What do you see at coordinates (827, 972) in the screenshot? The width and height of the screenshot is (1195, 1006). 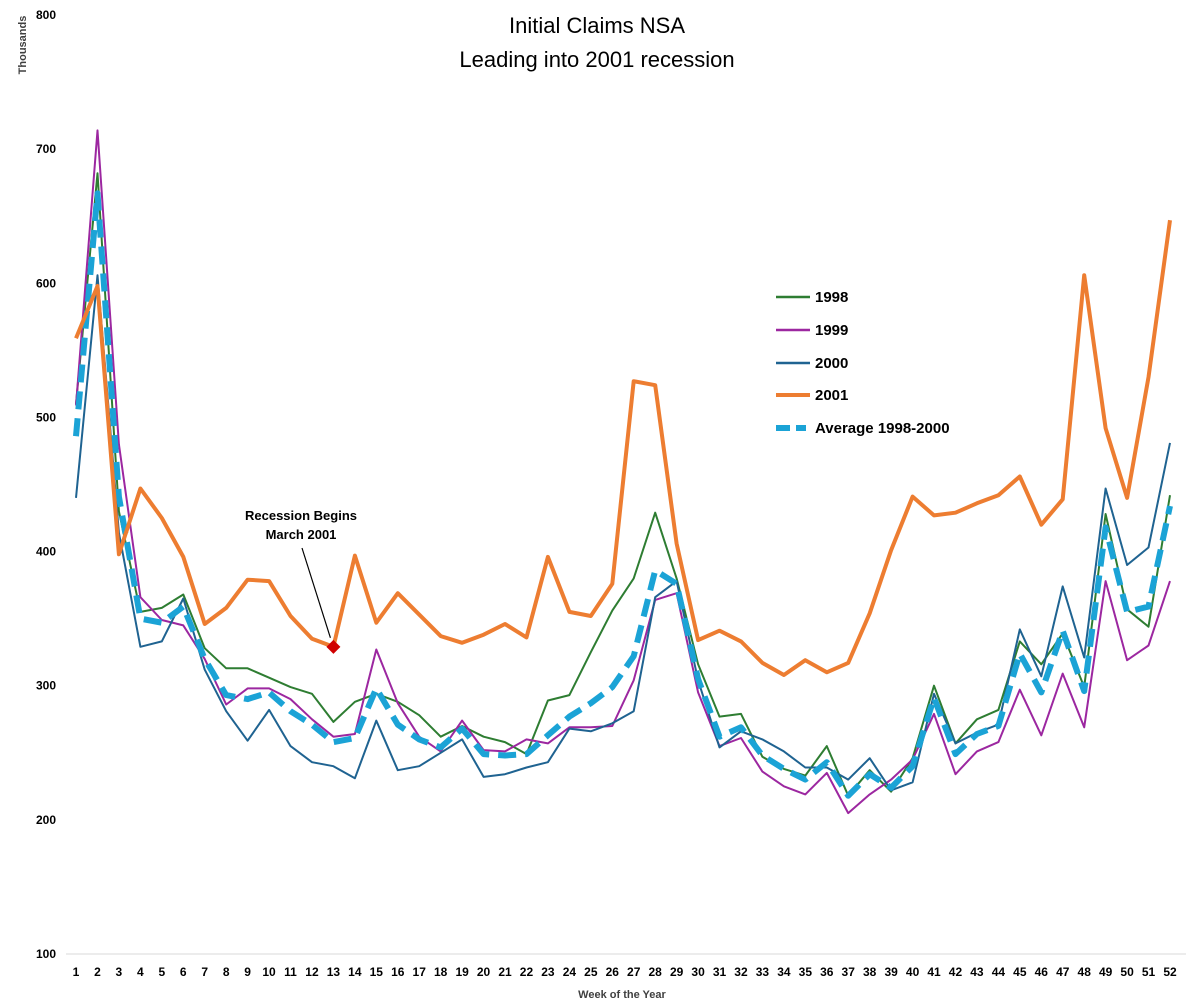 I see `x-tick-label: 36` at bounding box center [827, 972].